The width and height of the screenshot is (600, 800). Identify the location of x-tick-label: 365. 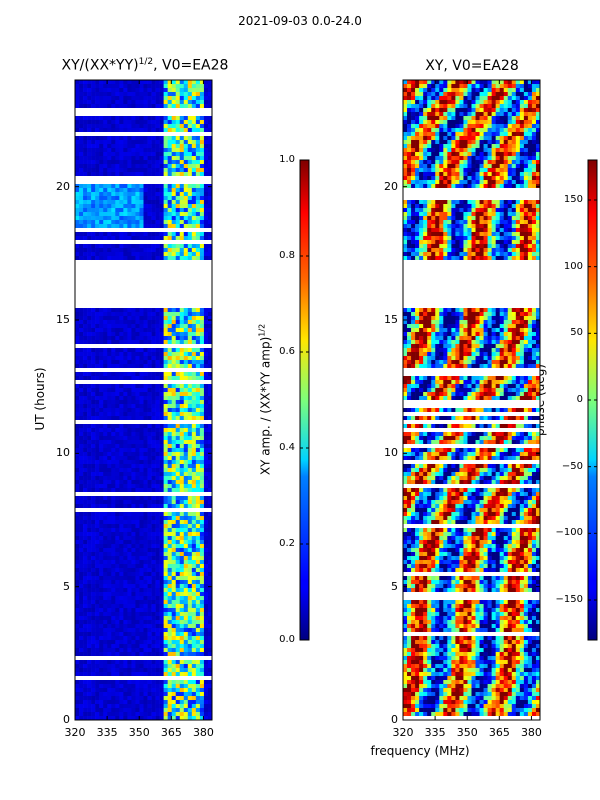
(171, 732).